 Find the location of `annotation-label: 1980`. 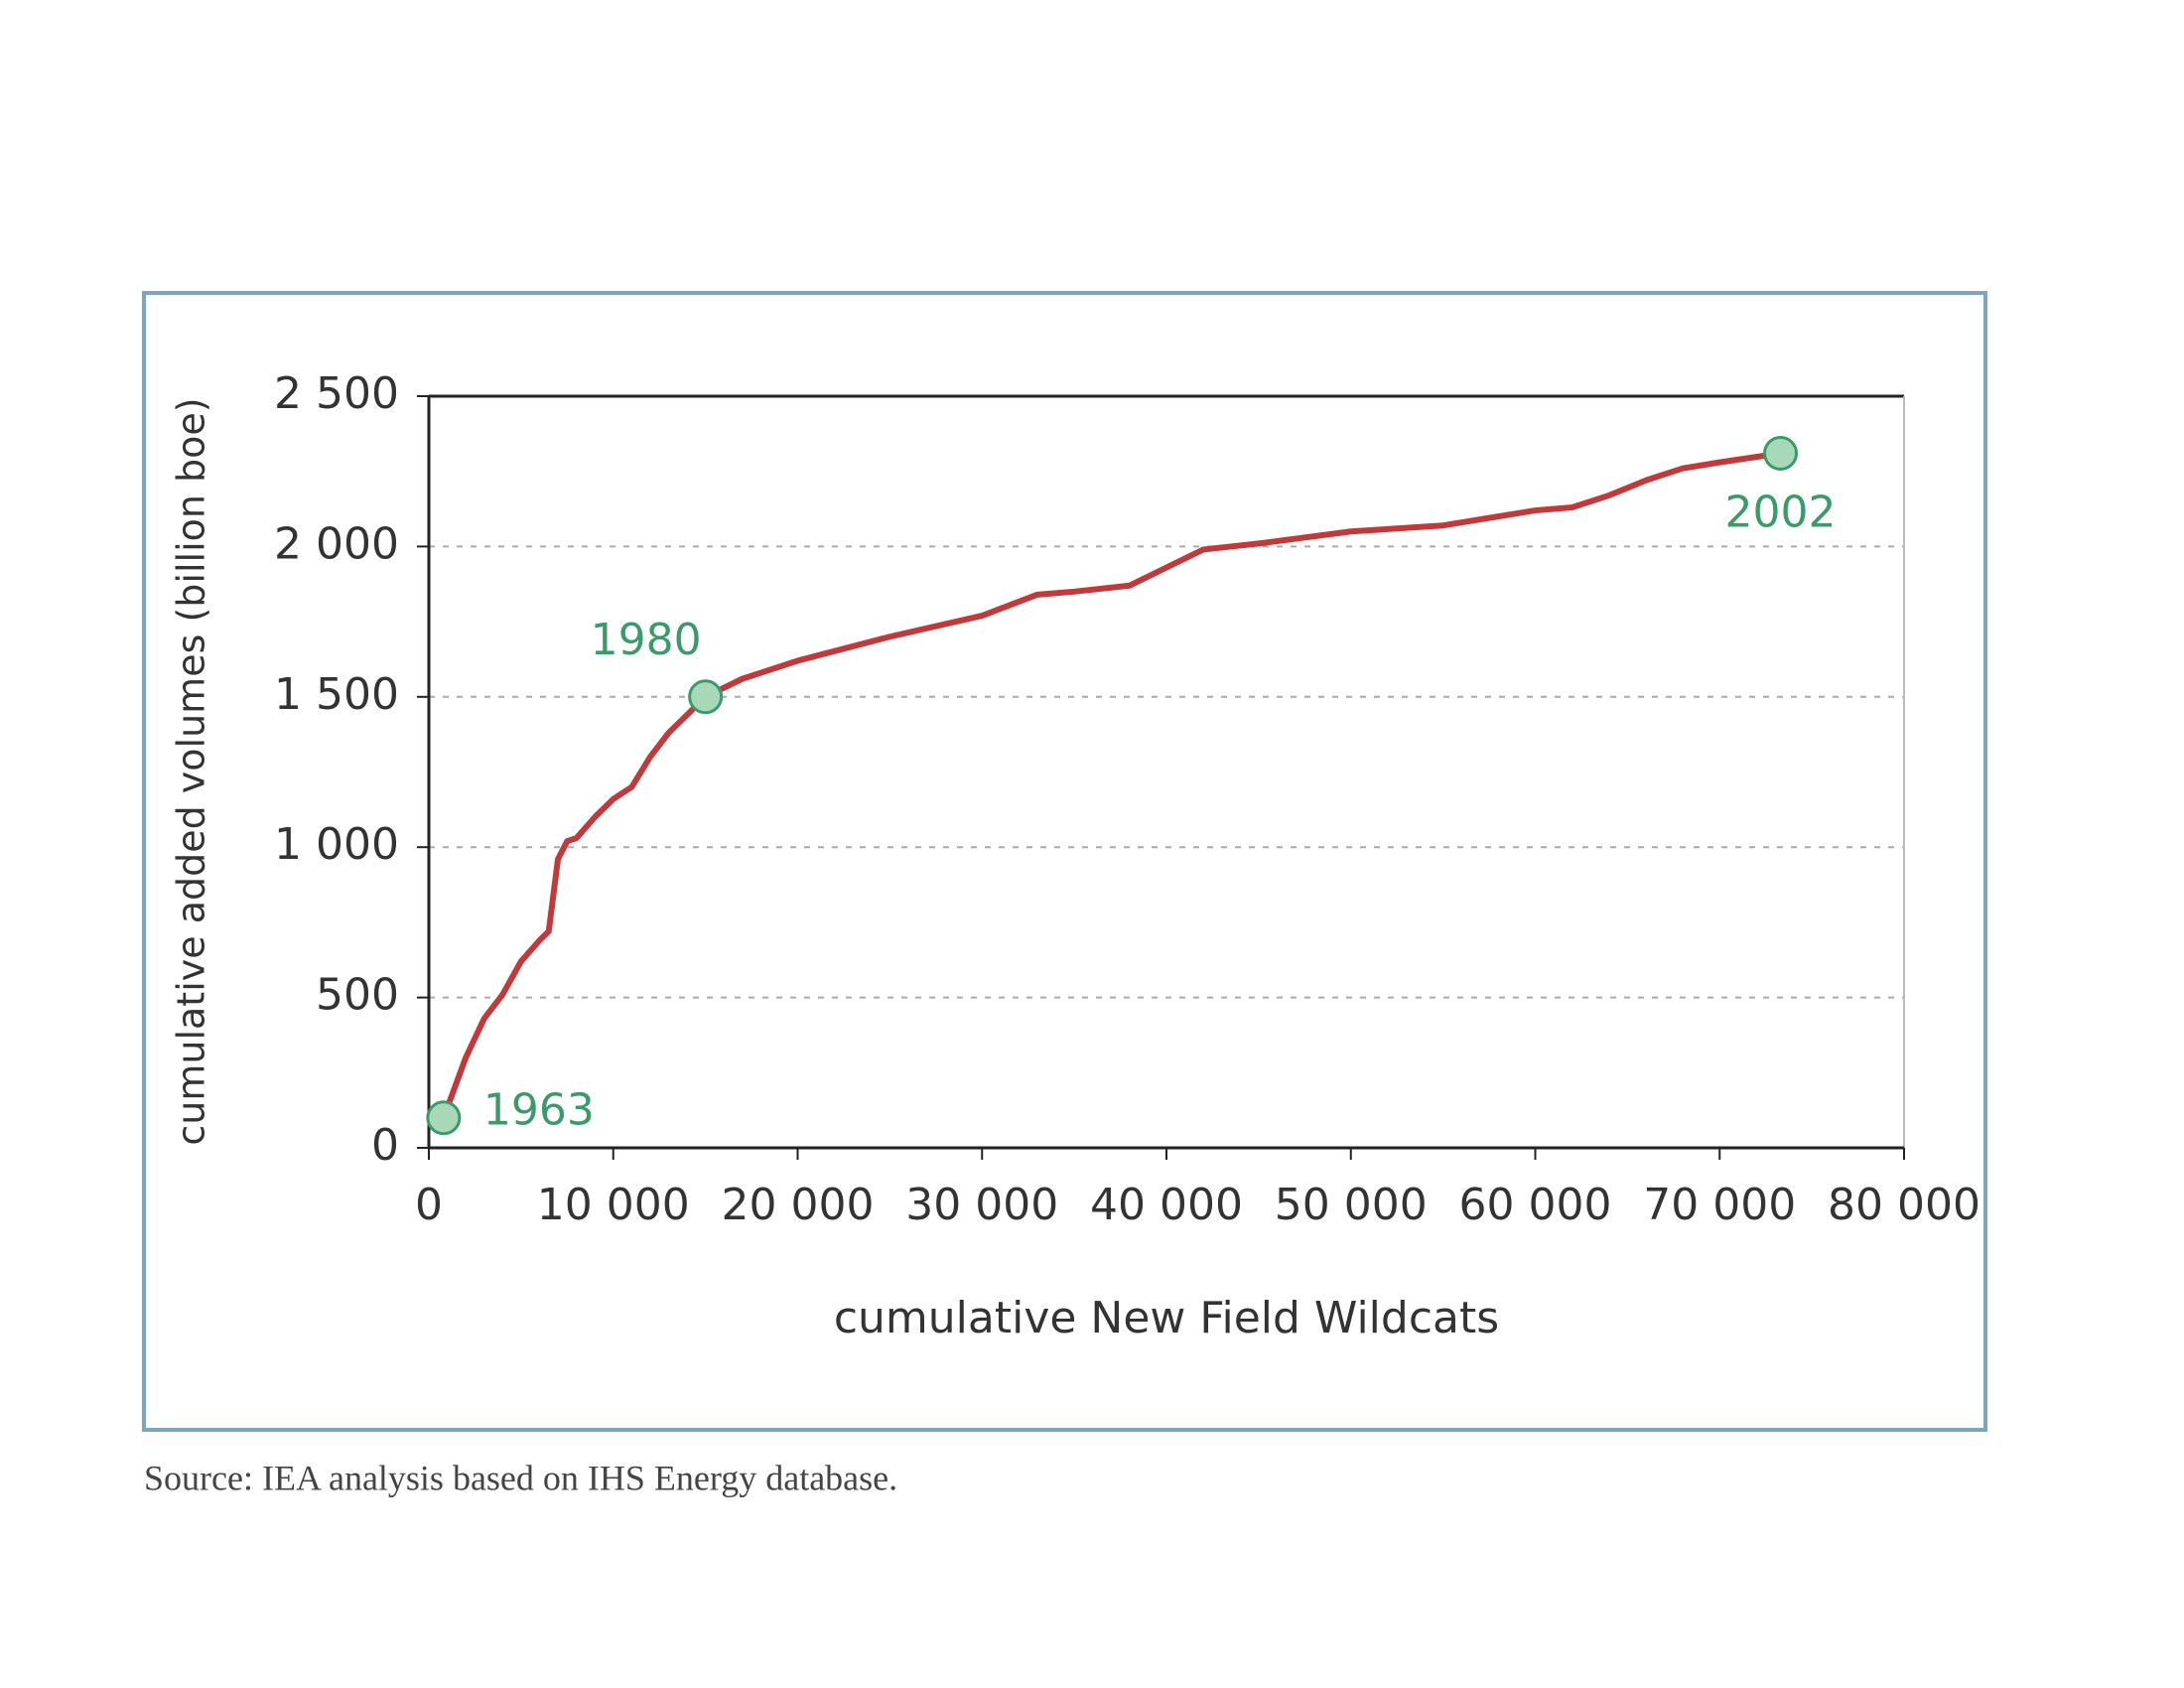

annotation-label: 1980 is located at coordinates (646, 640).